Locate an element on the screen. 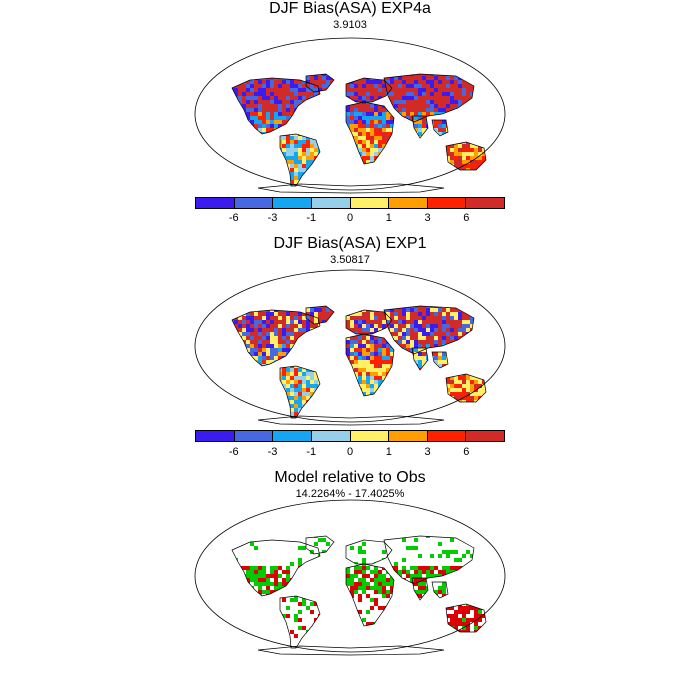  map-exp1 is located at coordinates (350, 347).